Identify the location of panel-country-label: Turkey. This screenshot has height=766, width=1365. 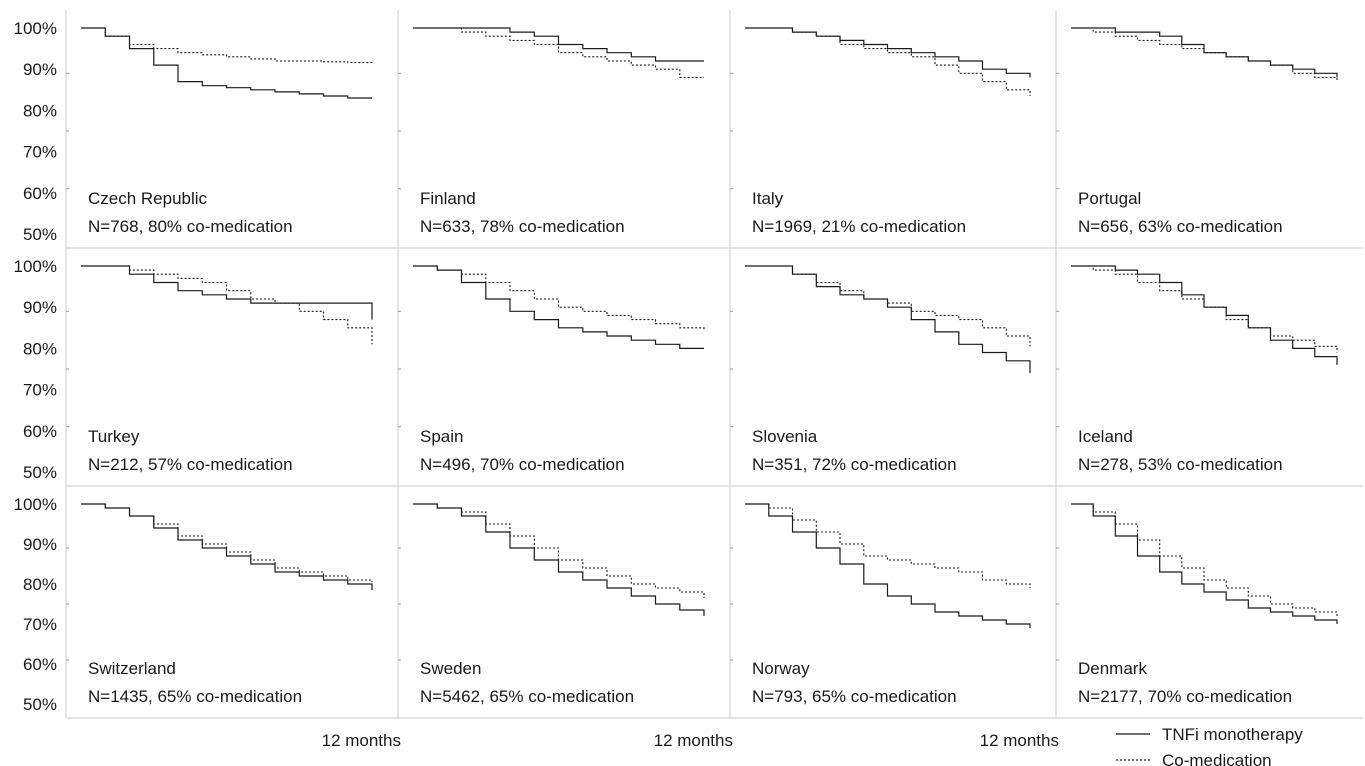
(114, 436).